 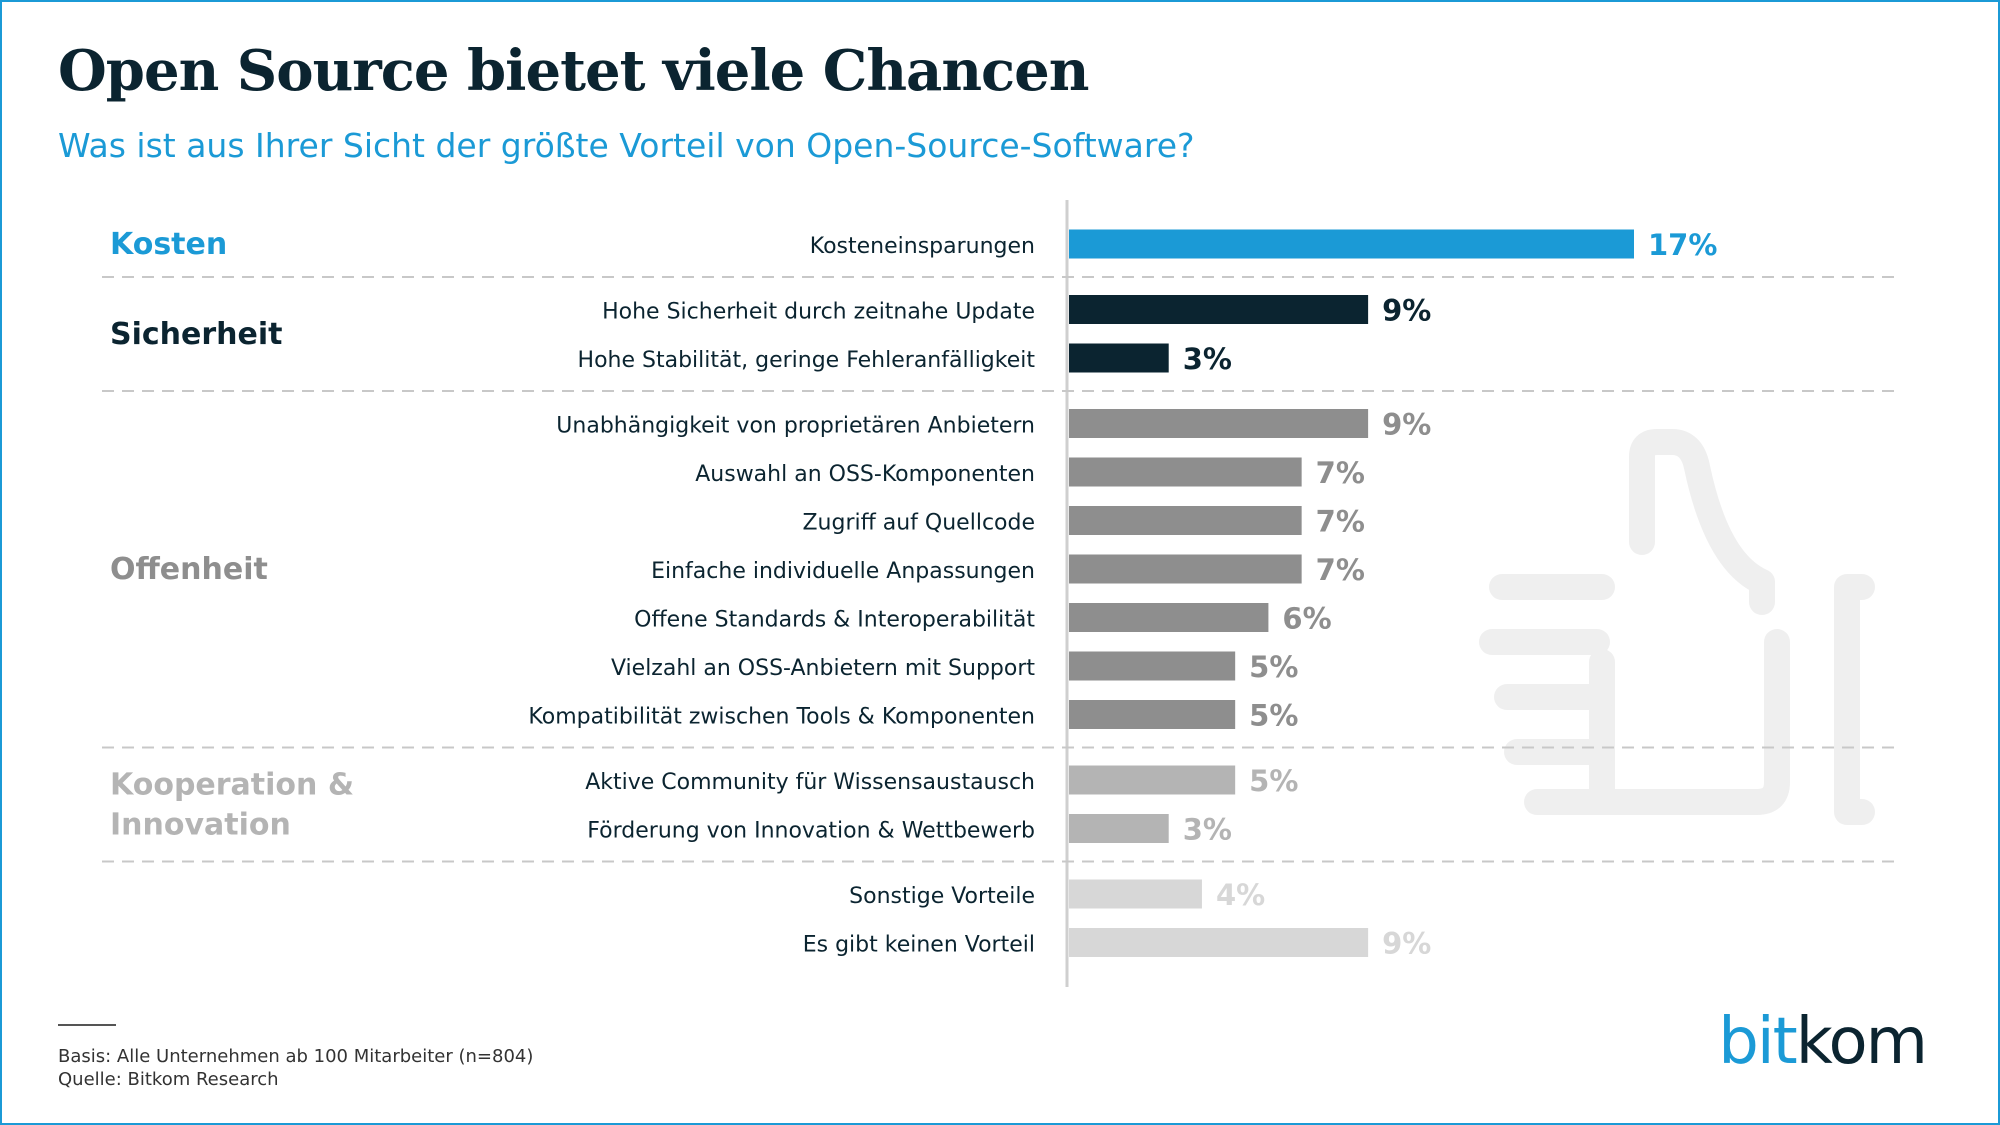 I want to click on footer-source: Quelle: Bitkom Research, so click(x=168, y=1079).